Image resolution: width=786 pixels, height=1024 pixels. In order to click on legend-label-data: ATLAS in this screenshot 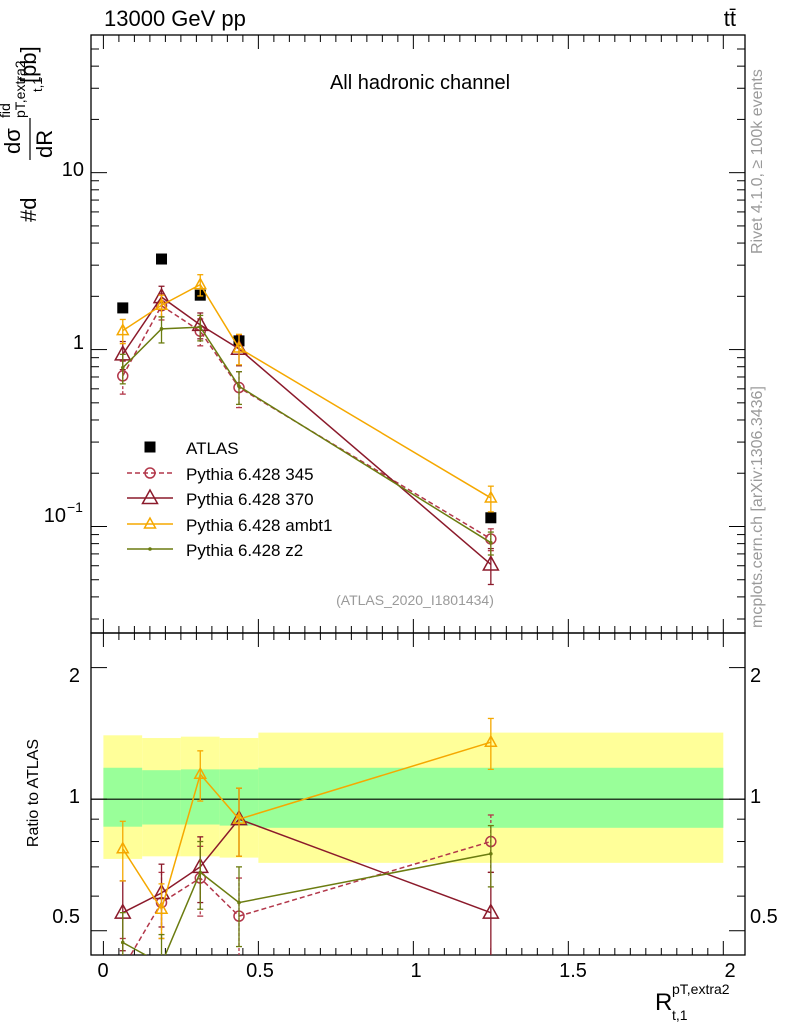, I will do `click(212, 448)`.